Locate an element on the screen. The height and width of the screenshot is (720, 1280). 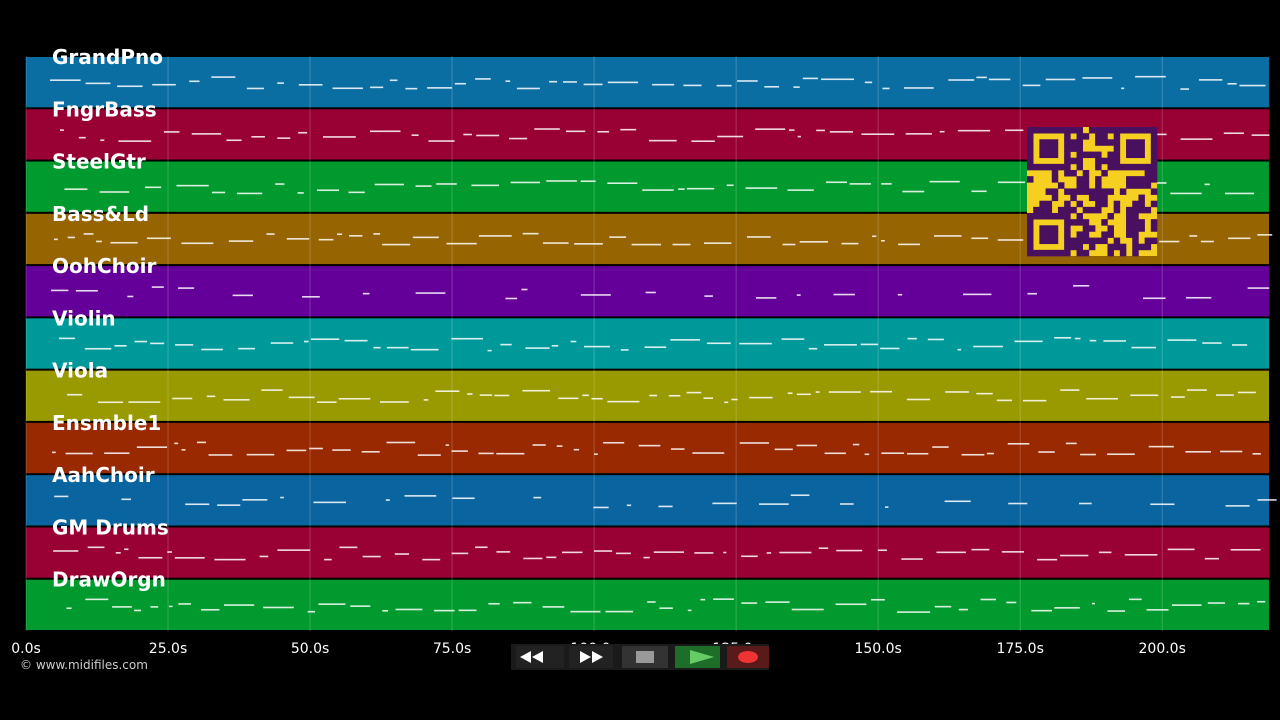
play-button is located at coordinates (697, 657).